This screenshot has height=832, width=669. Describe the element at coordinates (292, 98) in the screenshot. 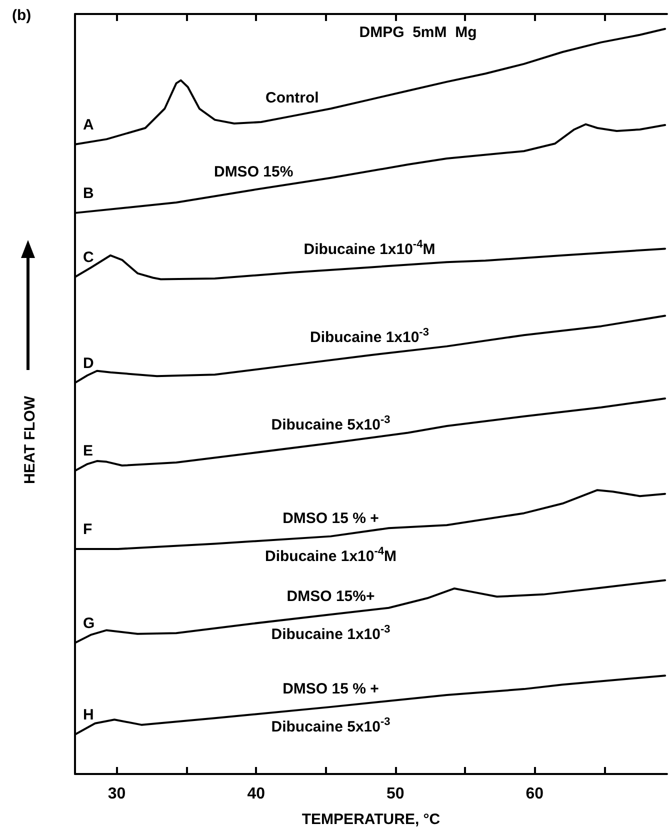

I see `annotation: Control` at that location.